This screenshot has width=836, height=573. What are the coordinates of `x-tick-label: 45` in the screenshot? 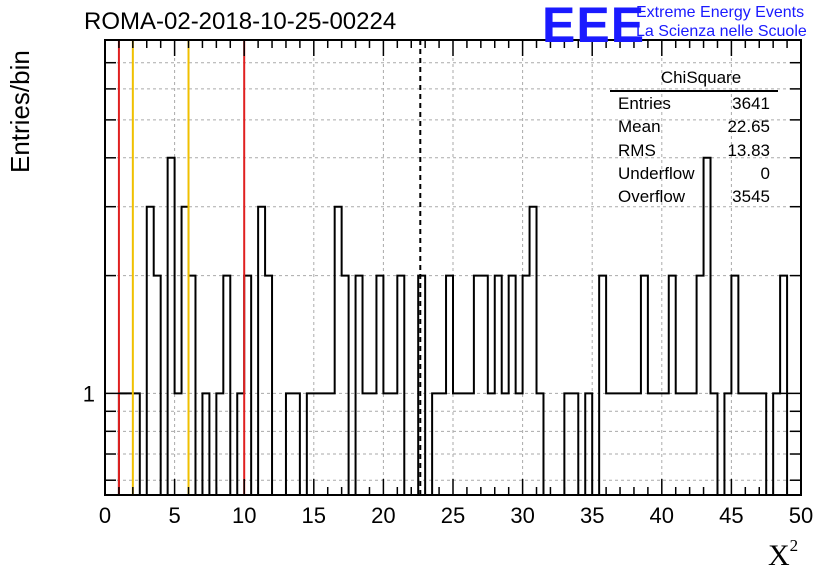 It's located at (731, 515).